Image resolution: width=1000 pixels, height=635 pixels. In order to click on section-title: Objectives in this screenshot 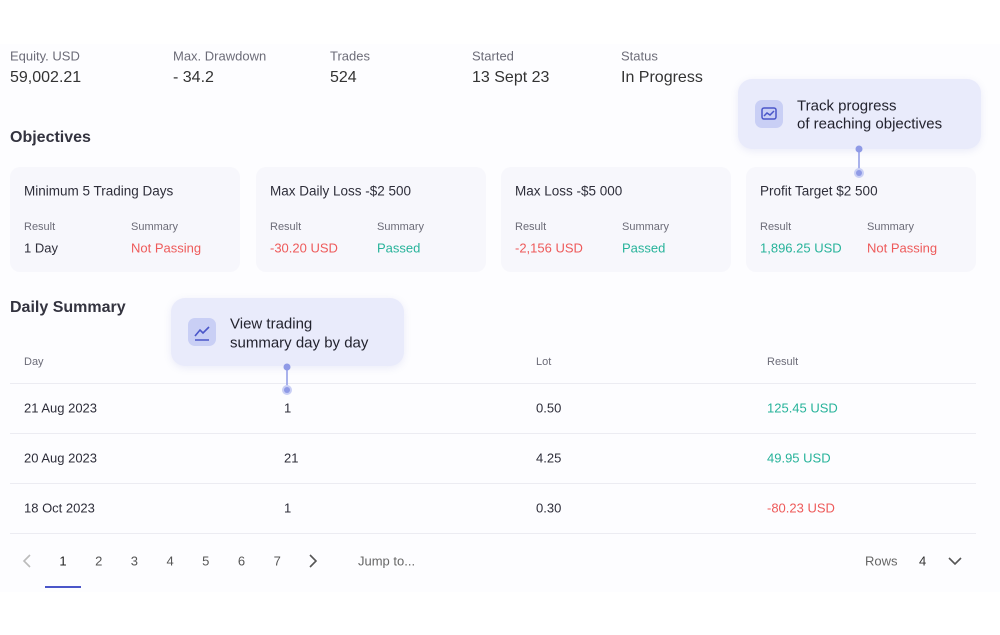, I will do `click(50, 137)`.